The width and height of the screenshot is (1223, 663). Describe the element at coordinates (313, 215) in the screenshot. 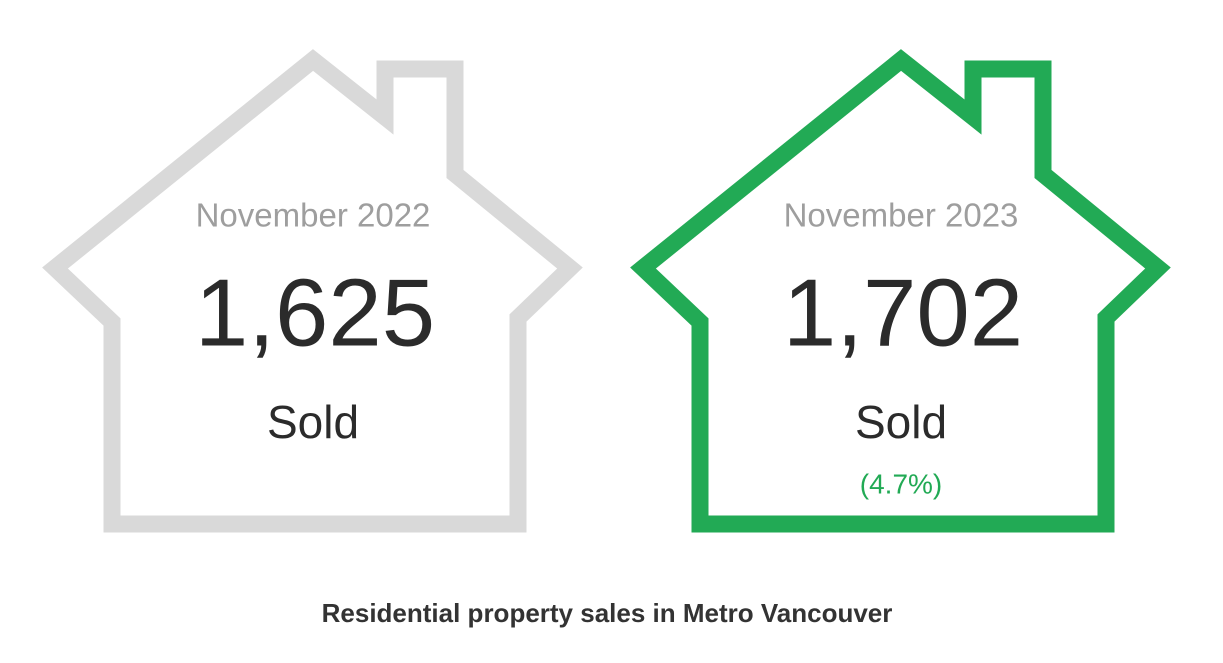

I see `period: November 2022` at that location.